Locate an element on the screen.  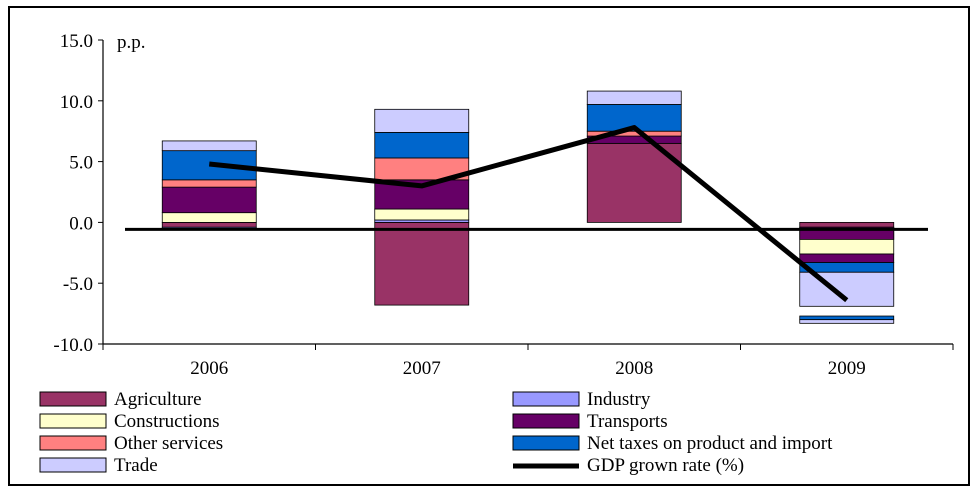
y-unit-label: p.p. is located at coordinates (131, 42).